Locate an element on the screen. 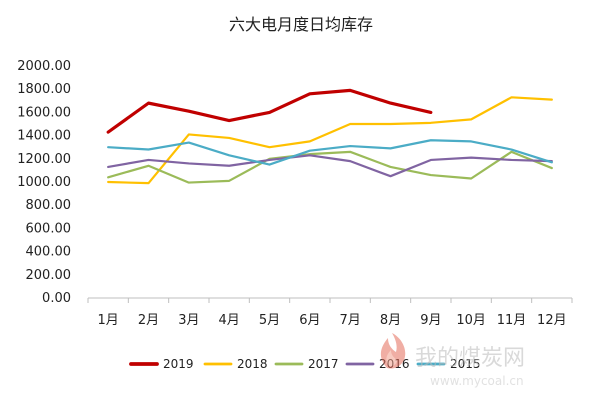 The width and height of the screenshot is (603, 403). series-line-2017 is located at coordinates (330, 167).